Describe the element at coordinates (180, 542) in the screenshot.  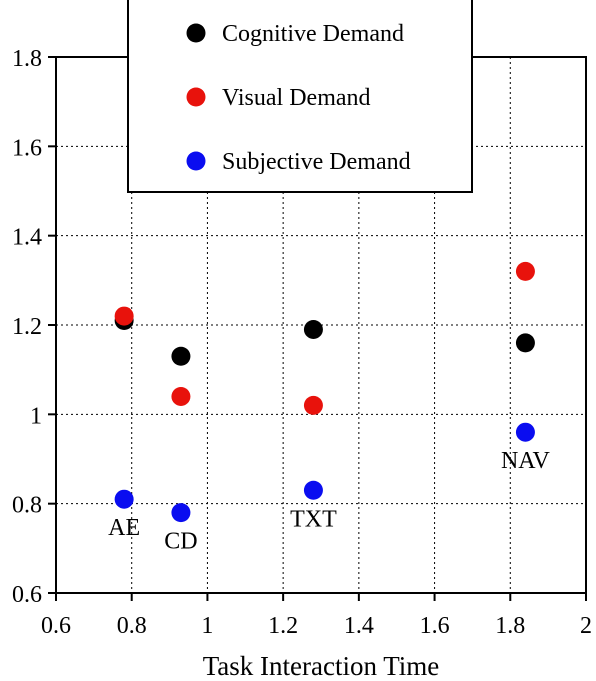
I see `point-annotation: CD` at that location.